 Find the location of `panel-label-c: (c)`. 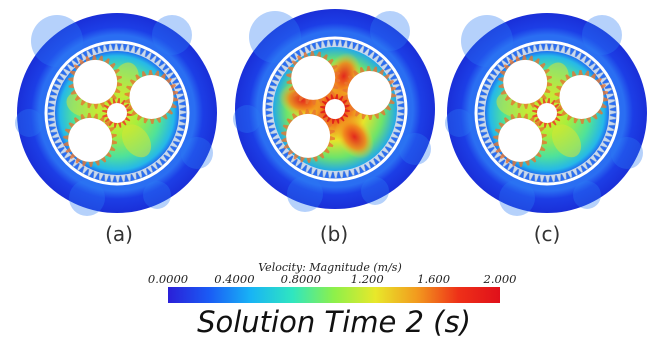

panel-label-c: (c) is located at coordinates (547, 234).